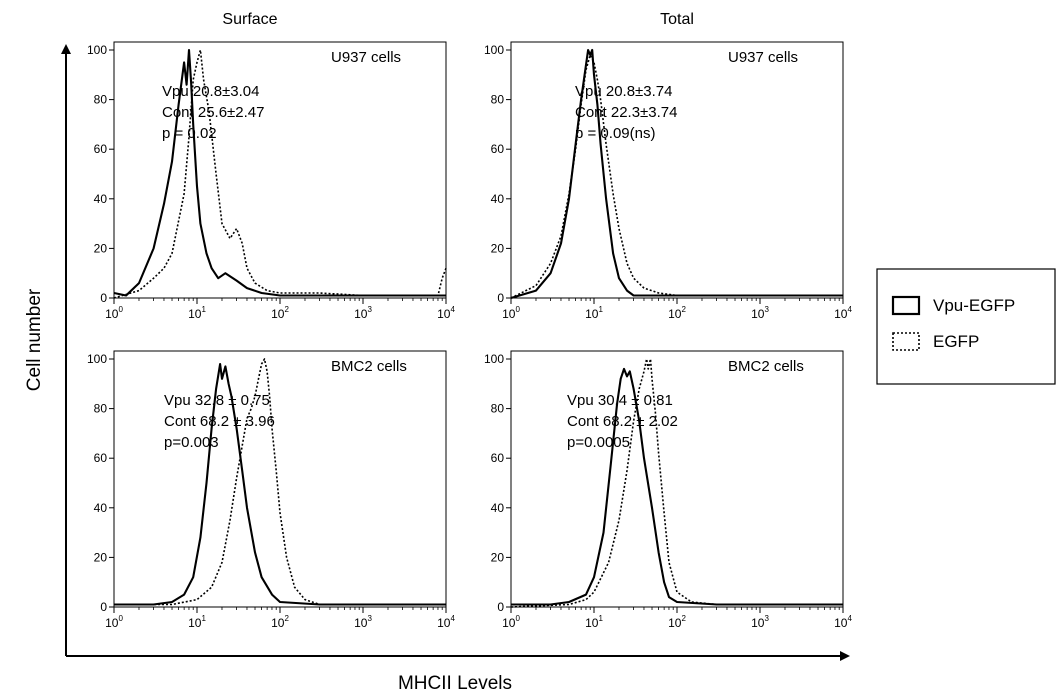  What do you see at coordinates (189, 133) in the screenshot?
I see `annotation-line: p = 0.02` at bounding box center [189, 133].